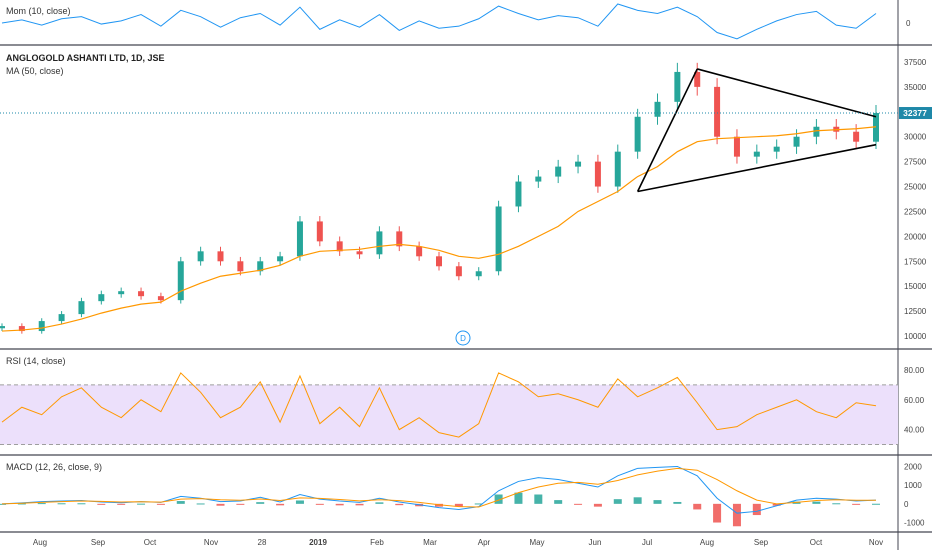 The width and height of the screenshot is (932, 550). I want to click on dividend-marker, so click(463, 338).